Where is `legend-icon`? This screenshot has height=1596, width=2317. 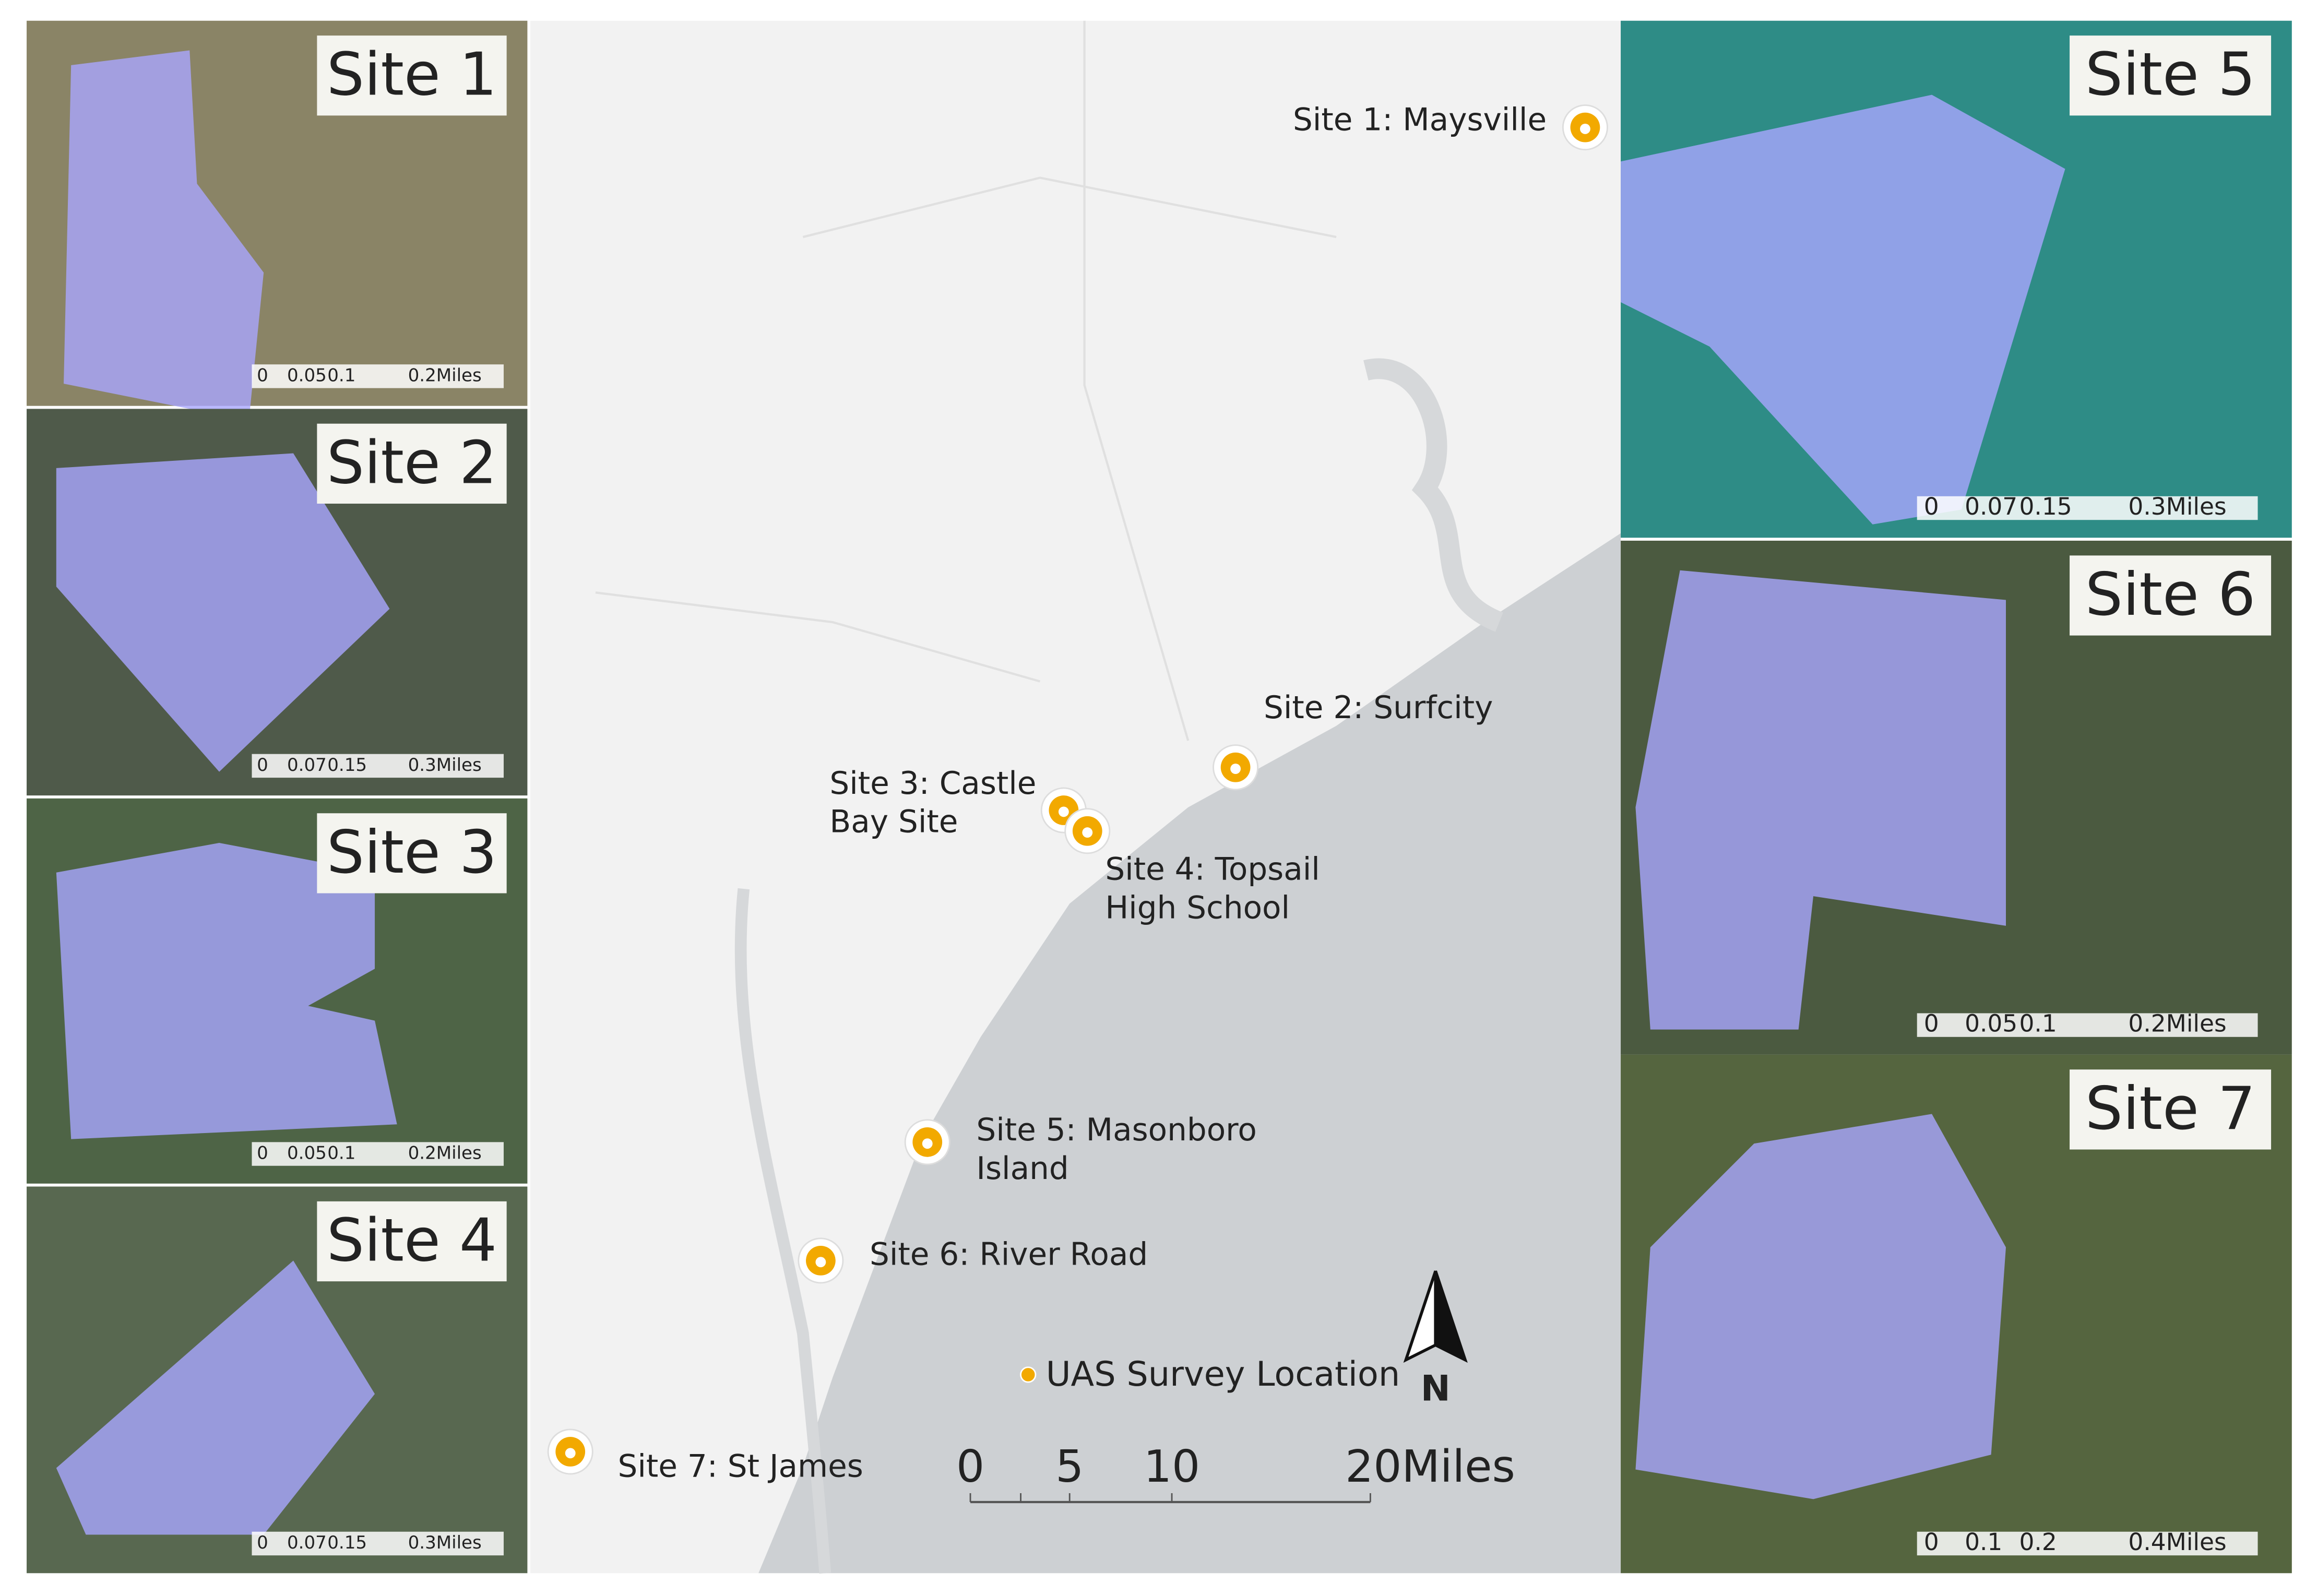 legend-icon is located at coordinates (1028, 1374).